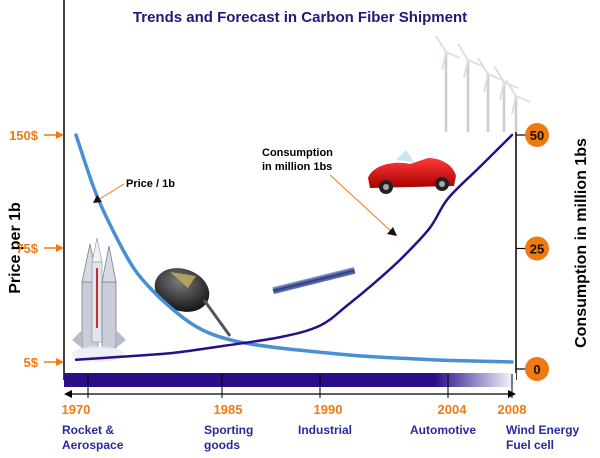 The width and height of the screenshot is (600, 458). What do you see at coordinates (93, 445) in the screenshot?
I see `application-label: Aerospace` at bounding box center [93, 445].